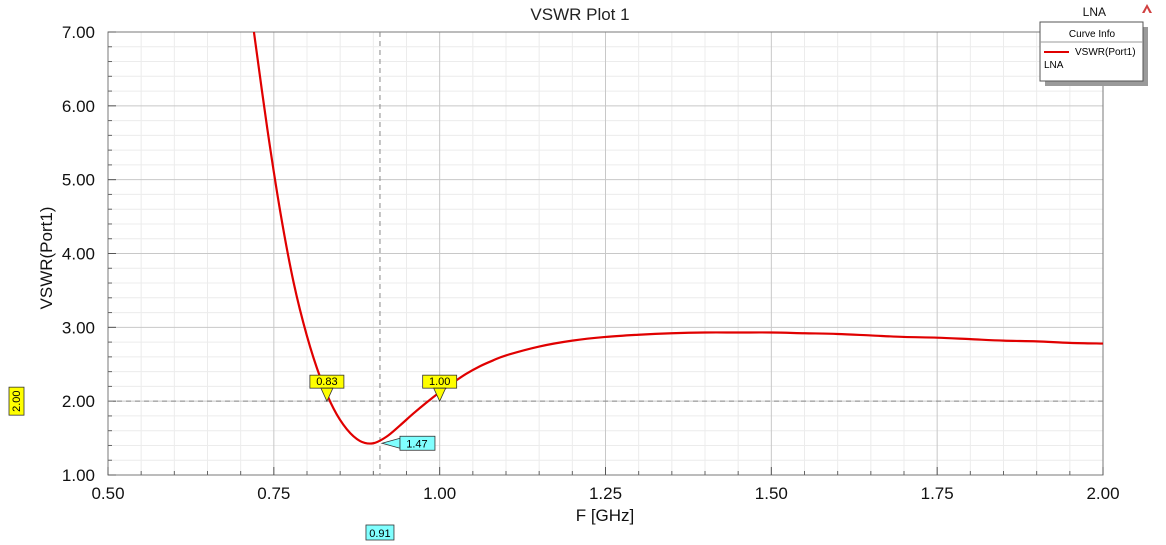 The width and height of the screenshot is (1166, 545). I want to click on marker-0.83: 0.83, so click(327, 388).